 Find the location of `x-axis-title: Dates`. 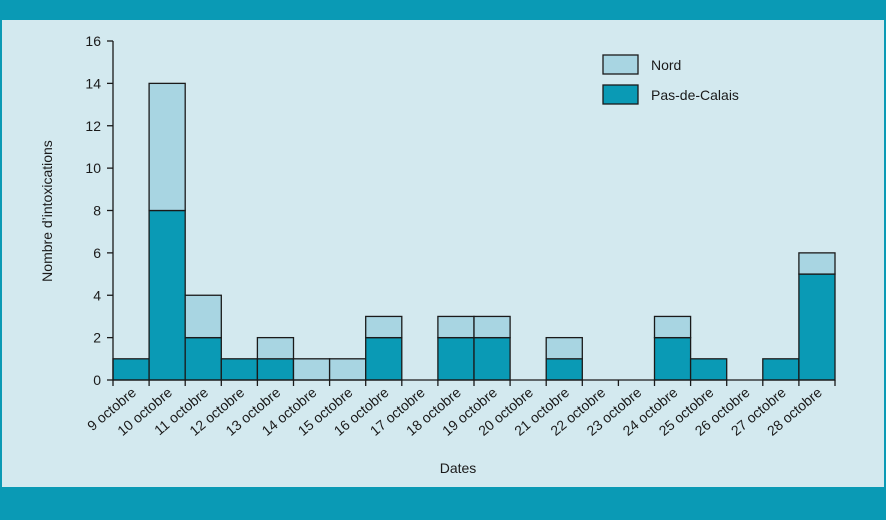

x-axis-title: Dates is located at coordinates (458, 468).